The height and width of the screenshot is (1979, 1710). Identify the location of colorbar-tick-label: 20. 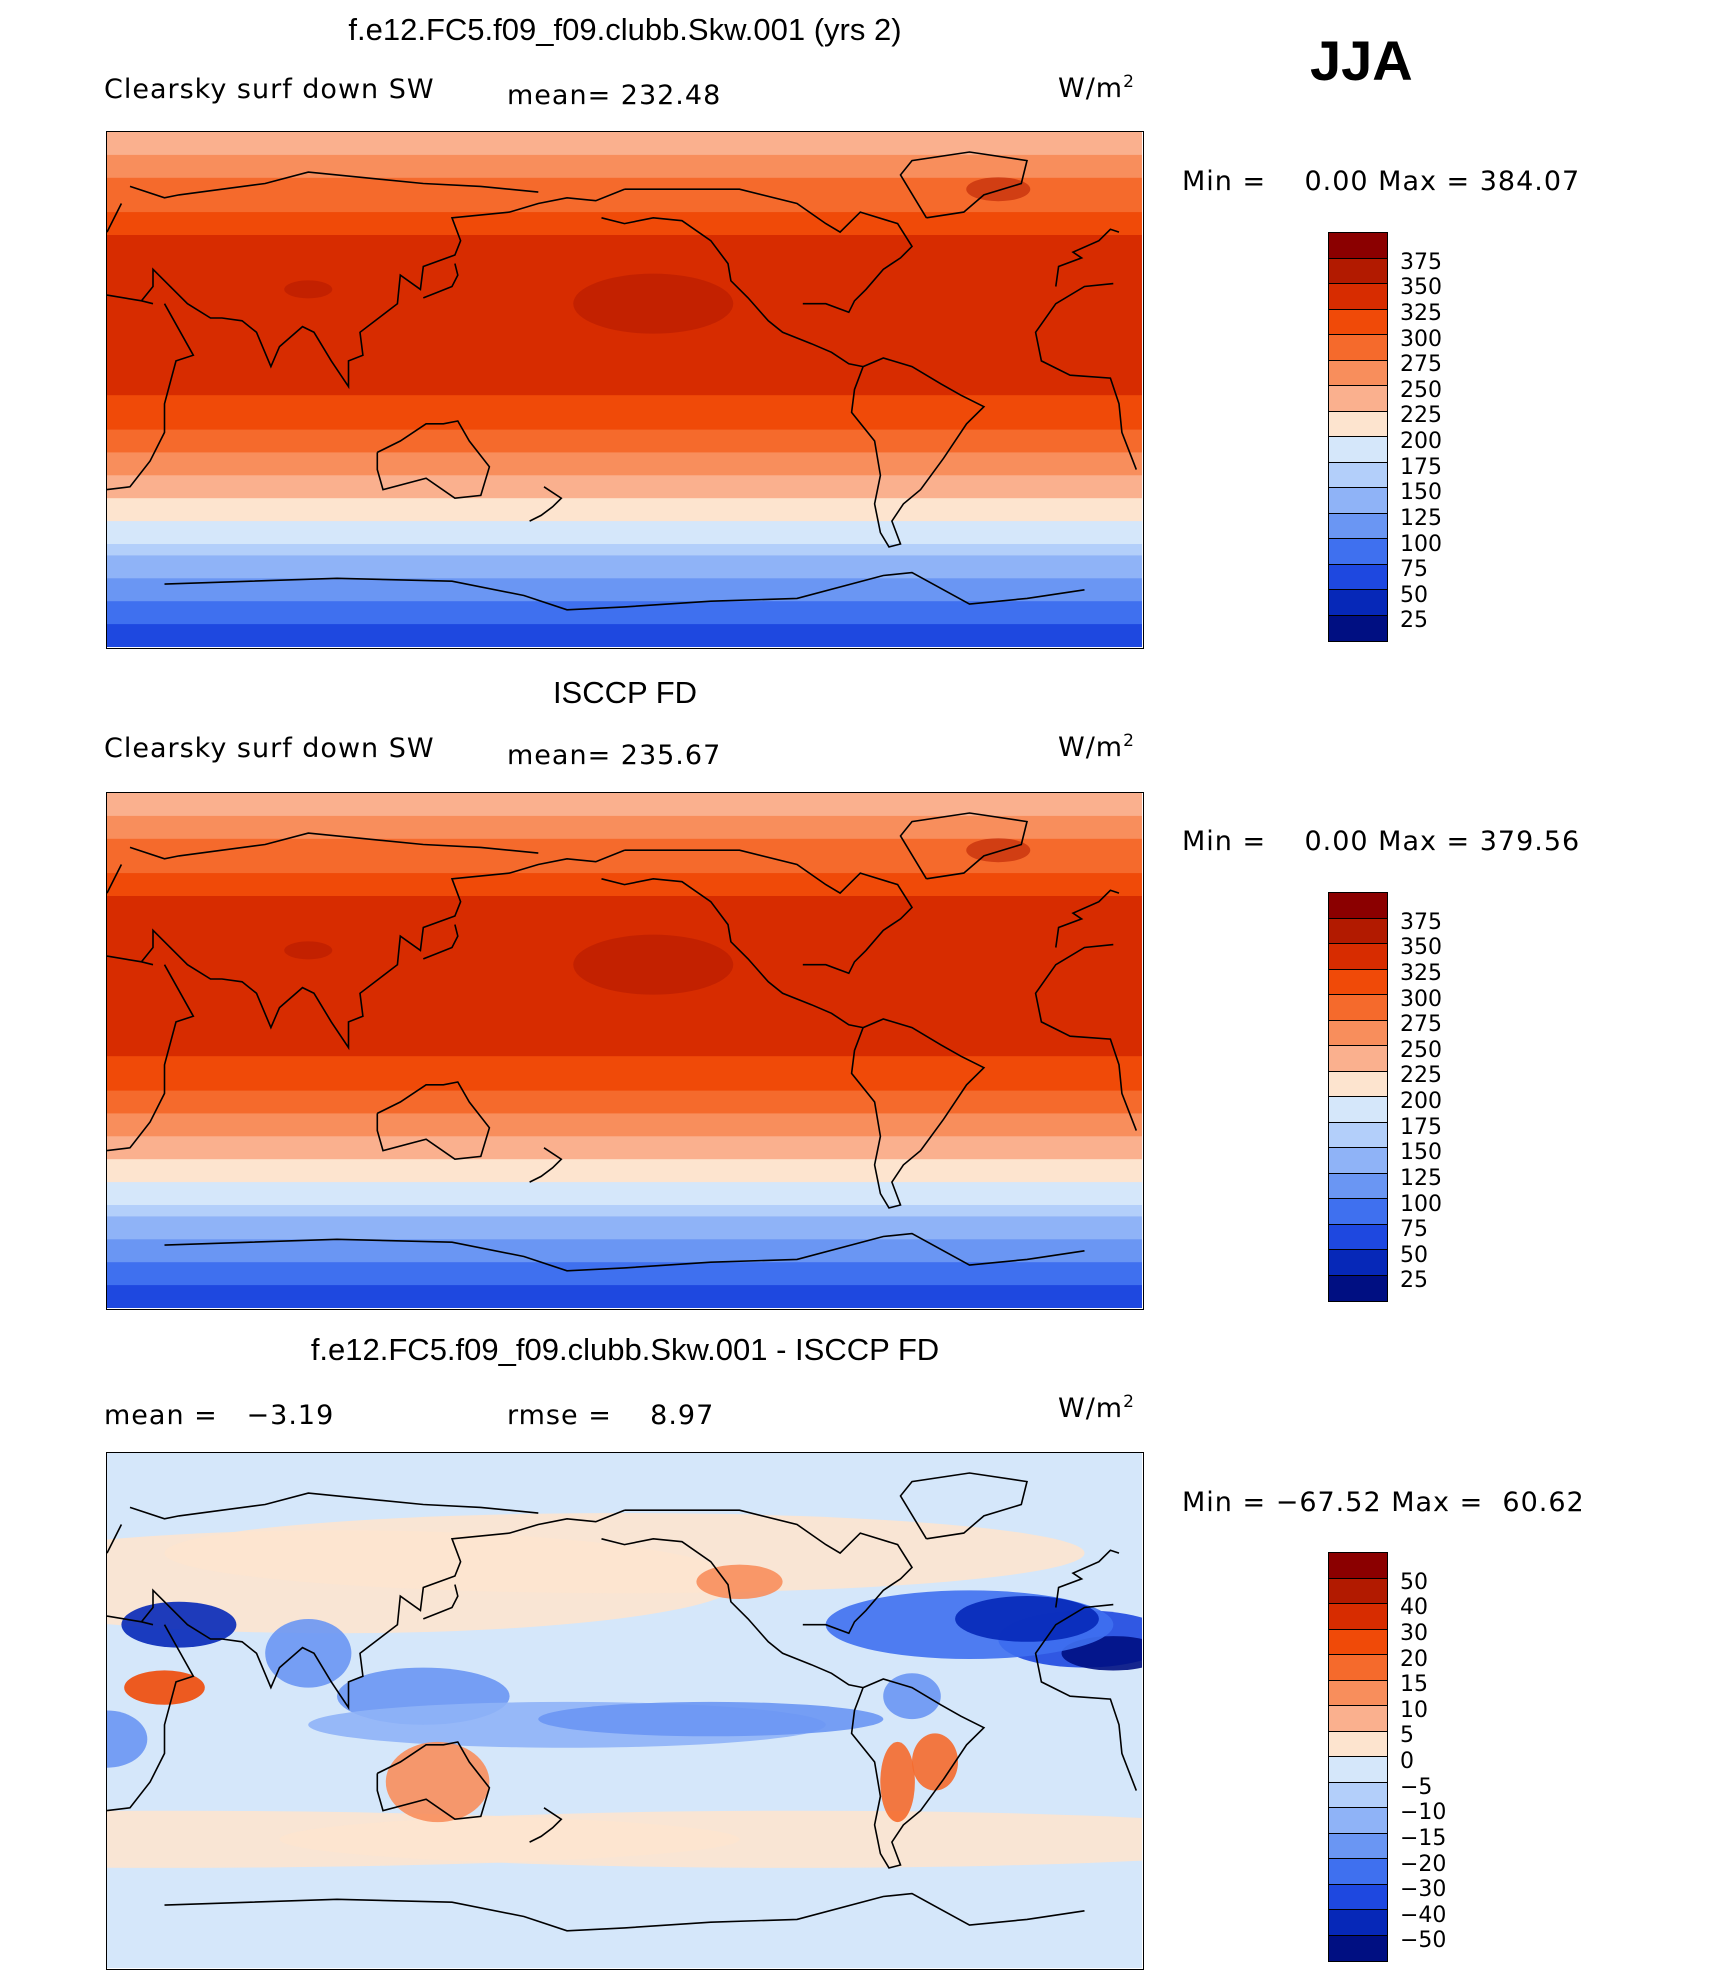
(1414, 1659).